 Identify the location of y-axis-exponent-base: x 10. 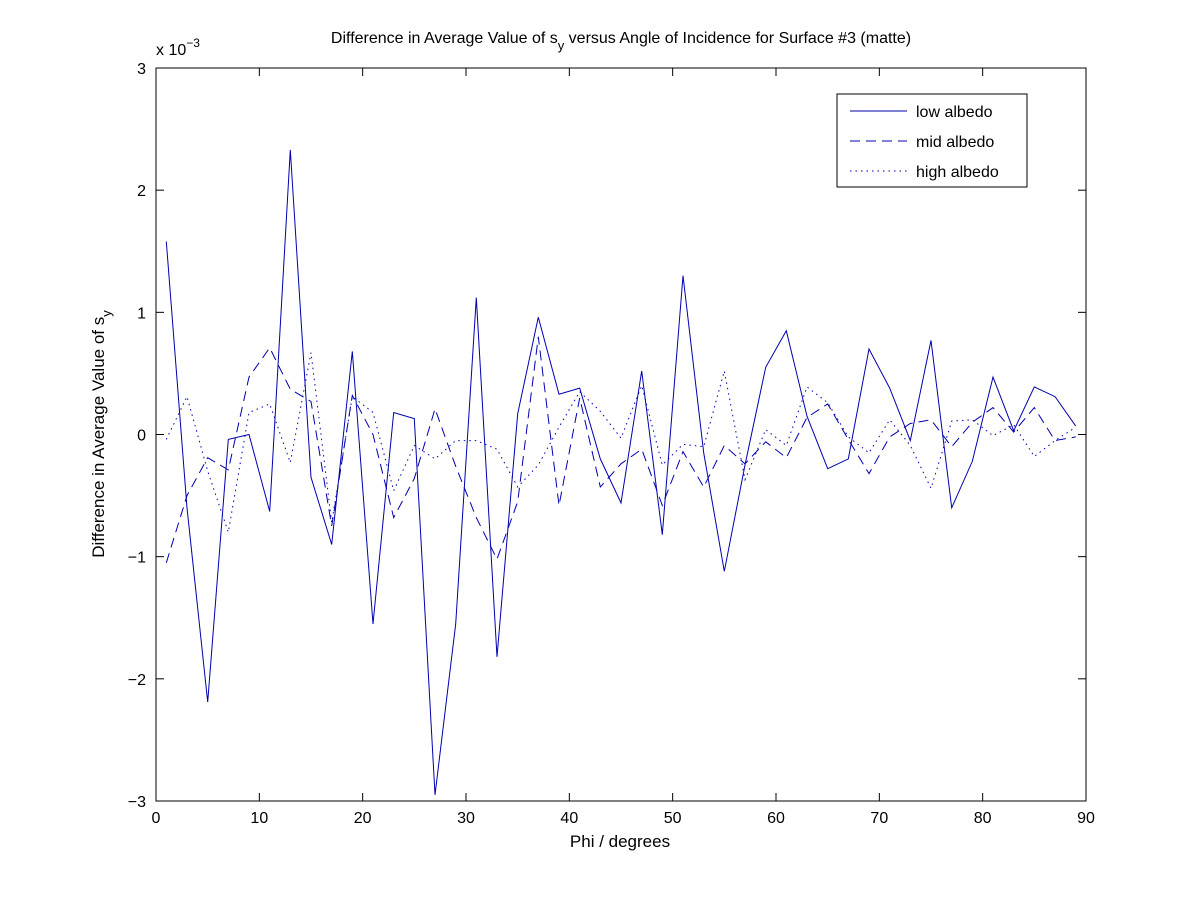
(171, 50).